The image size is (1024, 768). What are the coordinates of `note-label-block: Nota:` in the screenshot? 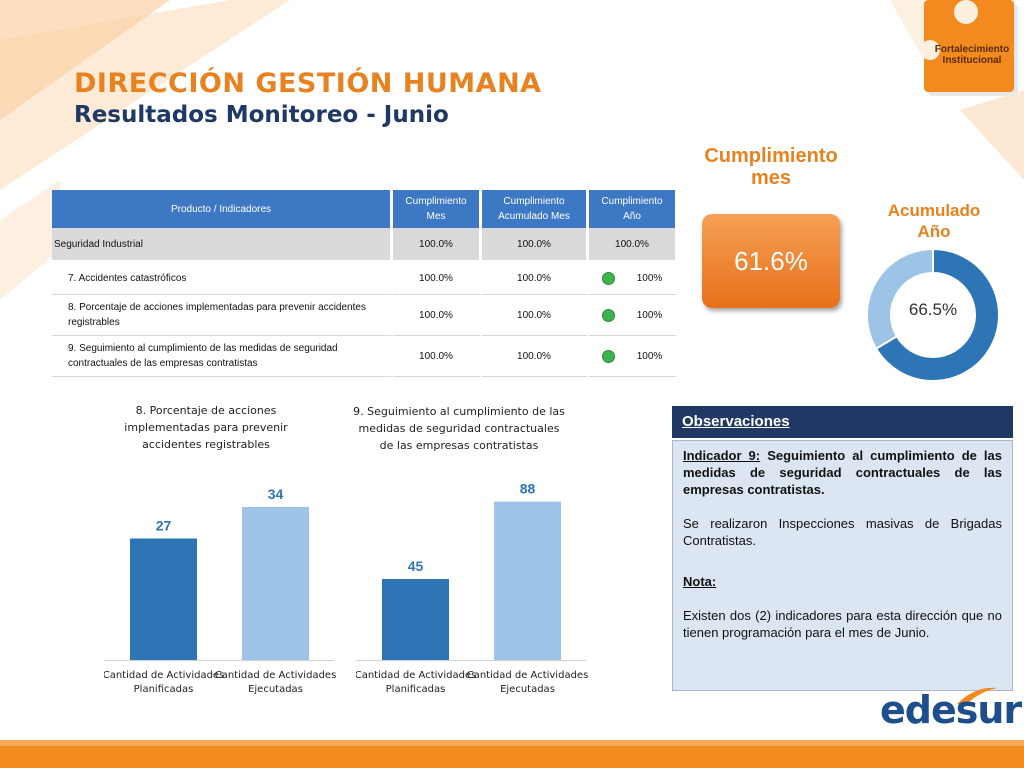 It's located at (842, 581).